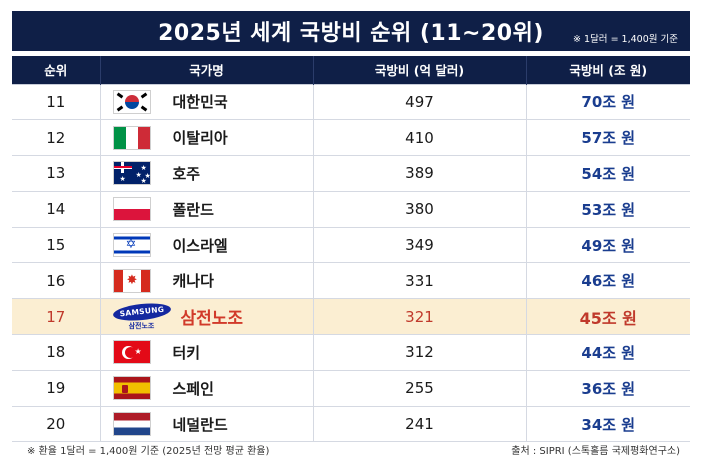 Image resolution: width=702 pixels, height=464 pixels. I want to click on country-name: 폴란드, so click(193, 209).